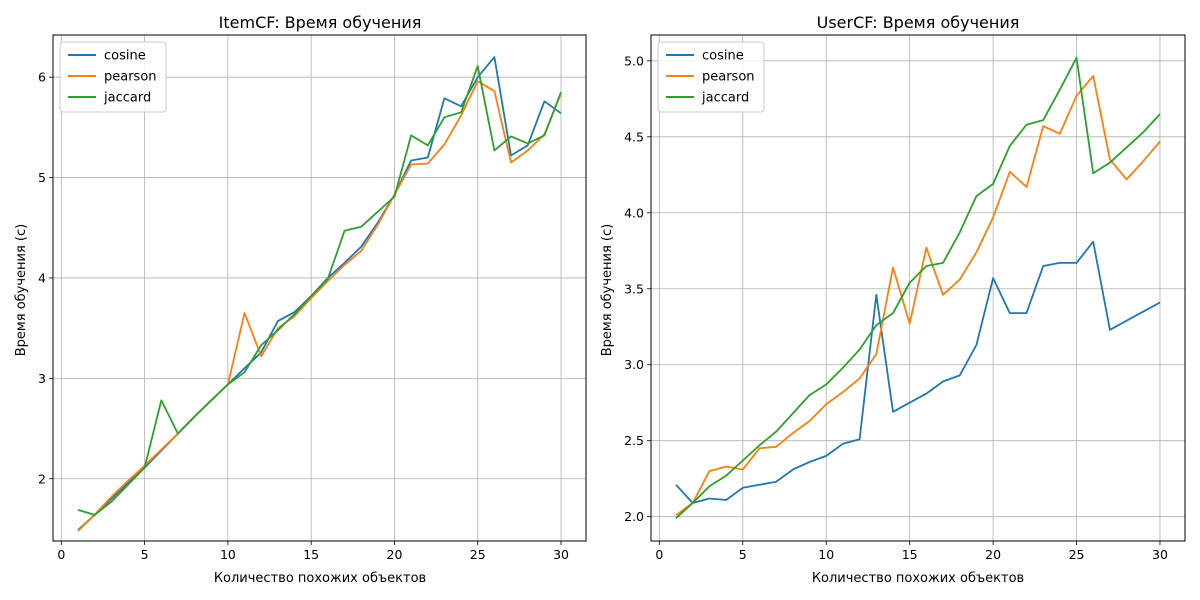 This screenshot has width=1200, height=600. What do you see at coordinates (634, 440) in the screenshot?
I see `y-tick-label: 2.5` at bounding box center [634, 440].